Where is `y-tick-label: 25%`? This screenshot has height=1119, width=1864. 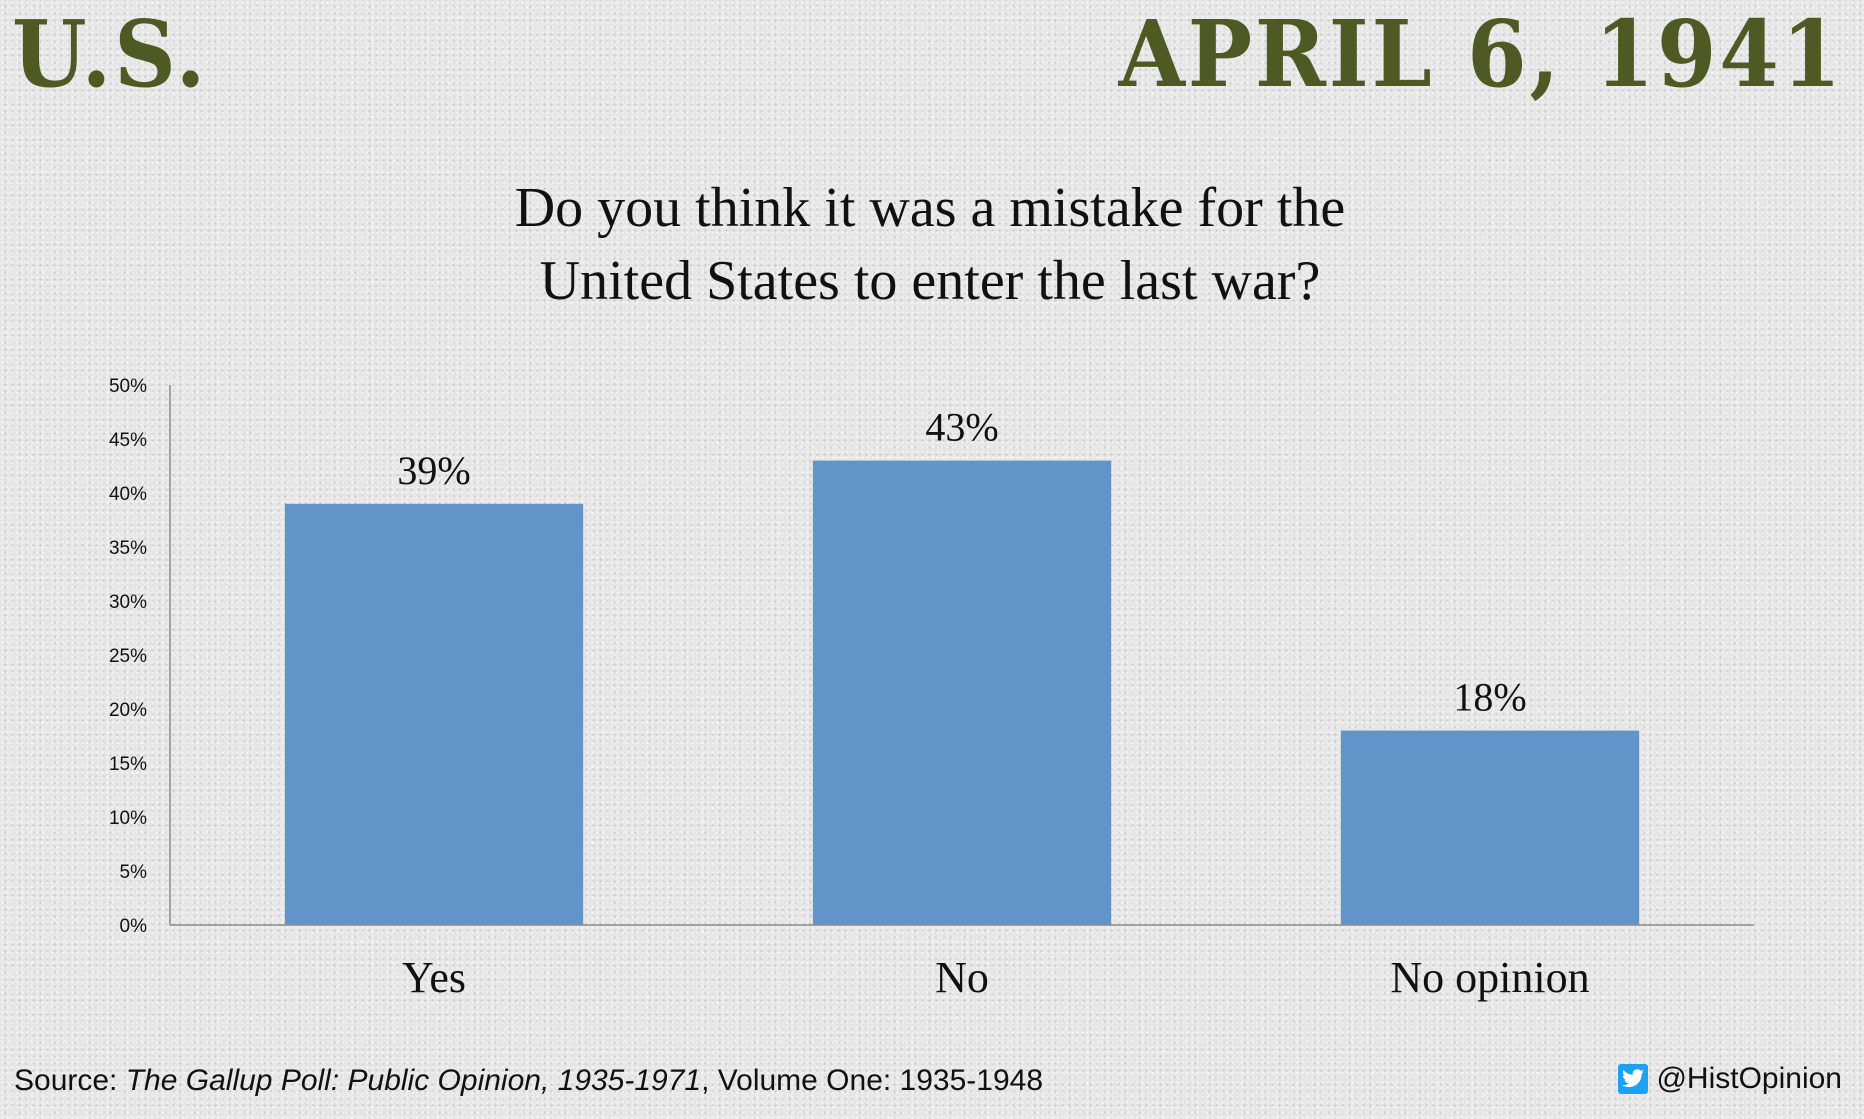 y-tick-label: 25% is located at coordinates (128, 656).